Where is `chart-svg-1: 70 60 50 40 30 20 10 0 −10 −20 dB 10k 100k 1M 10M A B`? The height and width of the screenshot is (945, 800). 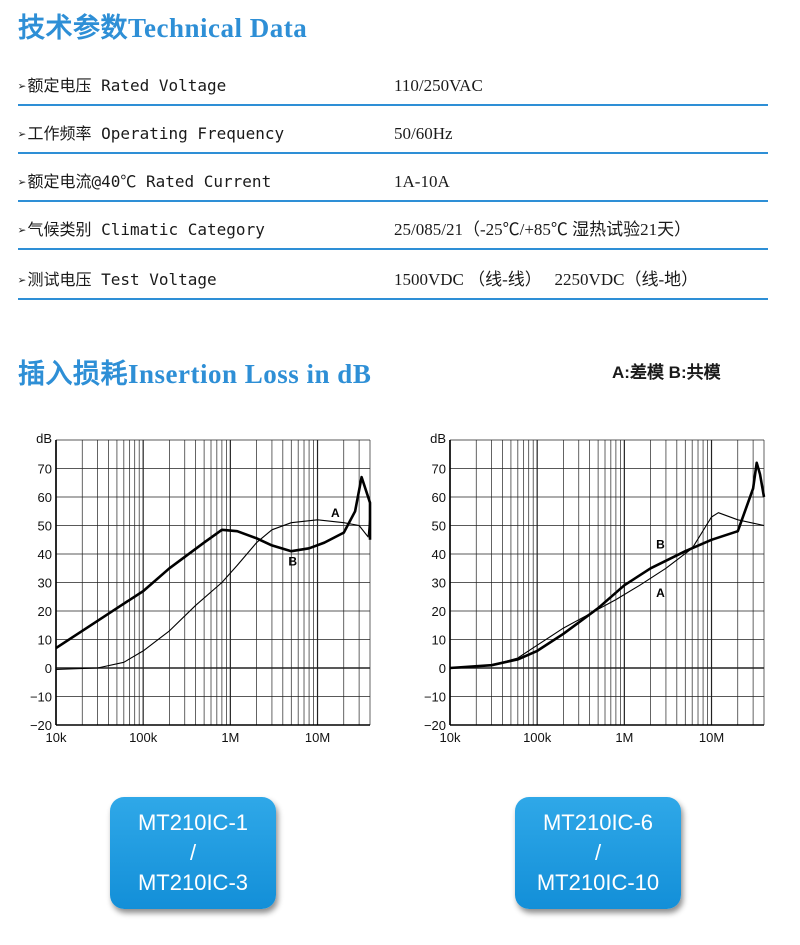
chart-svg-1: 70 60 50 40 30 20 10 0 −10 −20 dB 10k 100k 1M 10M A B is located at coordinates (201, 588).